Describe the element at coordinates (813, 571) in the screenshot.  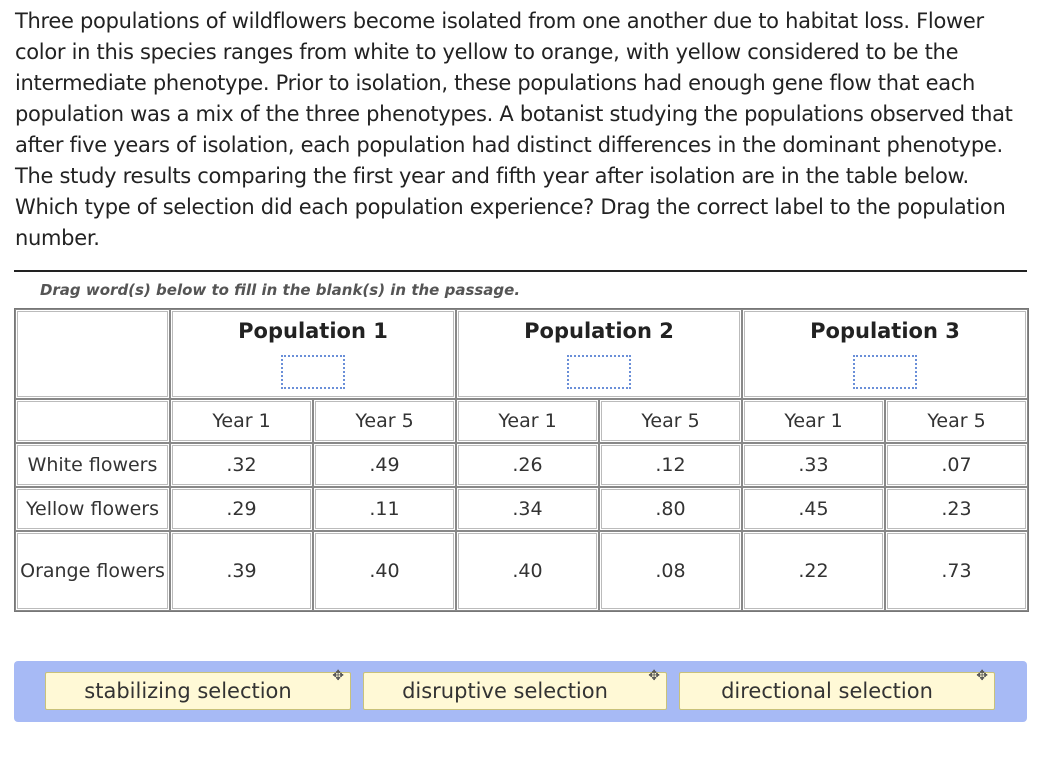
I see `value-cell: .22` at that location.